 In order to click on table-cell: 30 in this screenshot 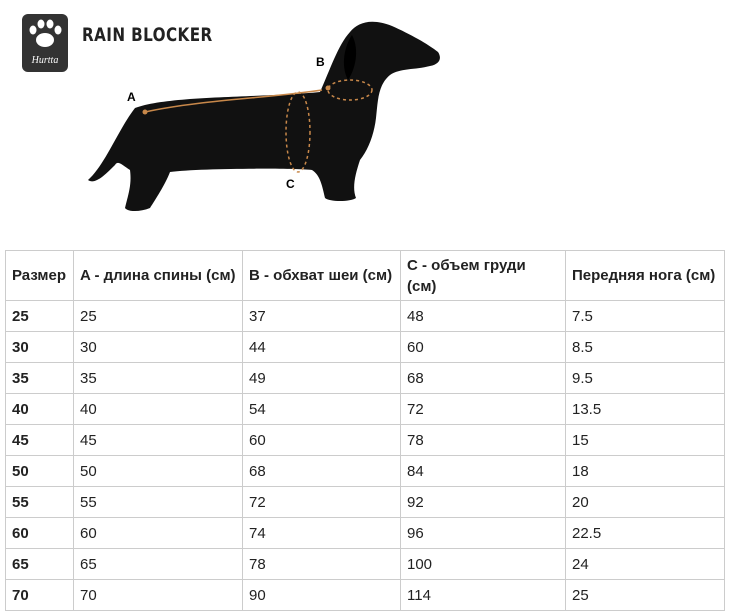, I will do `click(158, 347)`.